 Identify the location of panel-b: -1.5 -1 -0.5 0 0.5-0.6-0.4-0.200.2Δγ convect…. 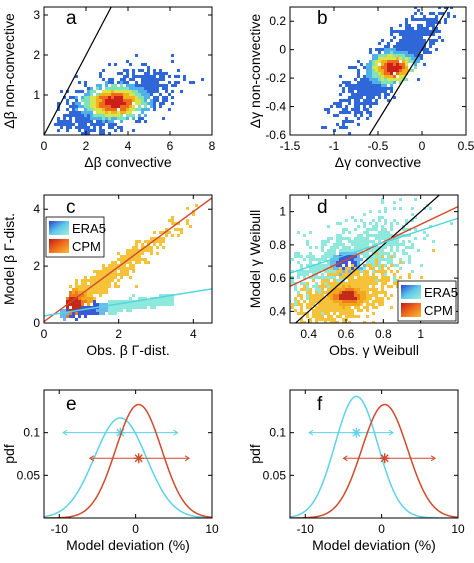
(360, 86).